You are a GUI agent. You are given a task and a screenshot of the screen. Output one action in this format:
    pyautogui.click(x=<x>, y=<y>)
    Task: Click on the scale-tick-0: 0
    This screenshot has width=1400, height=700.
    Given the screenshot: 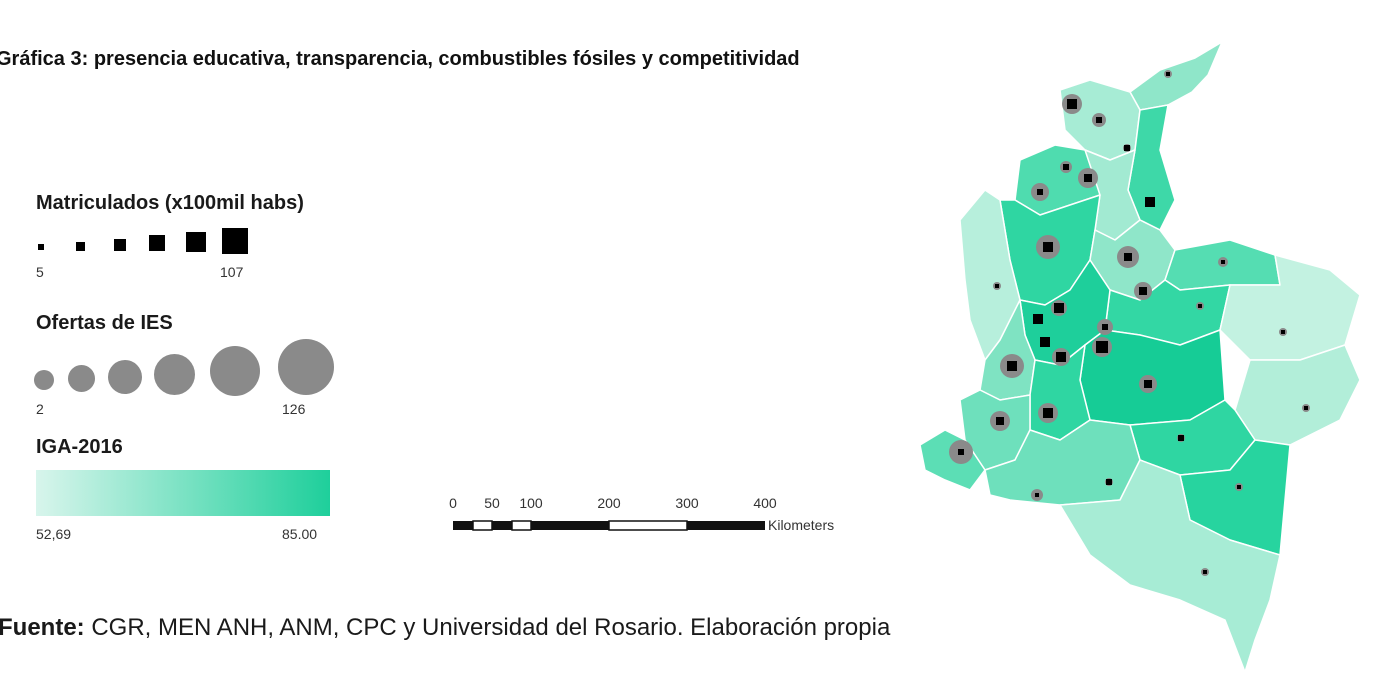 What is the action you would take?
    pyautogui.click(x=453, y=503)
    